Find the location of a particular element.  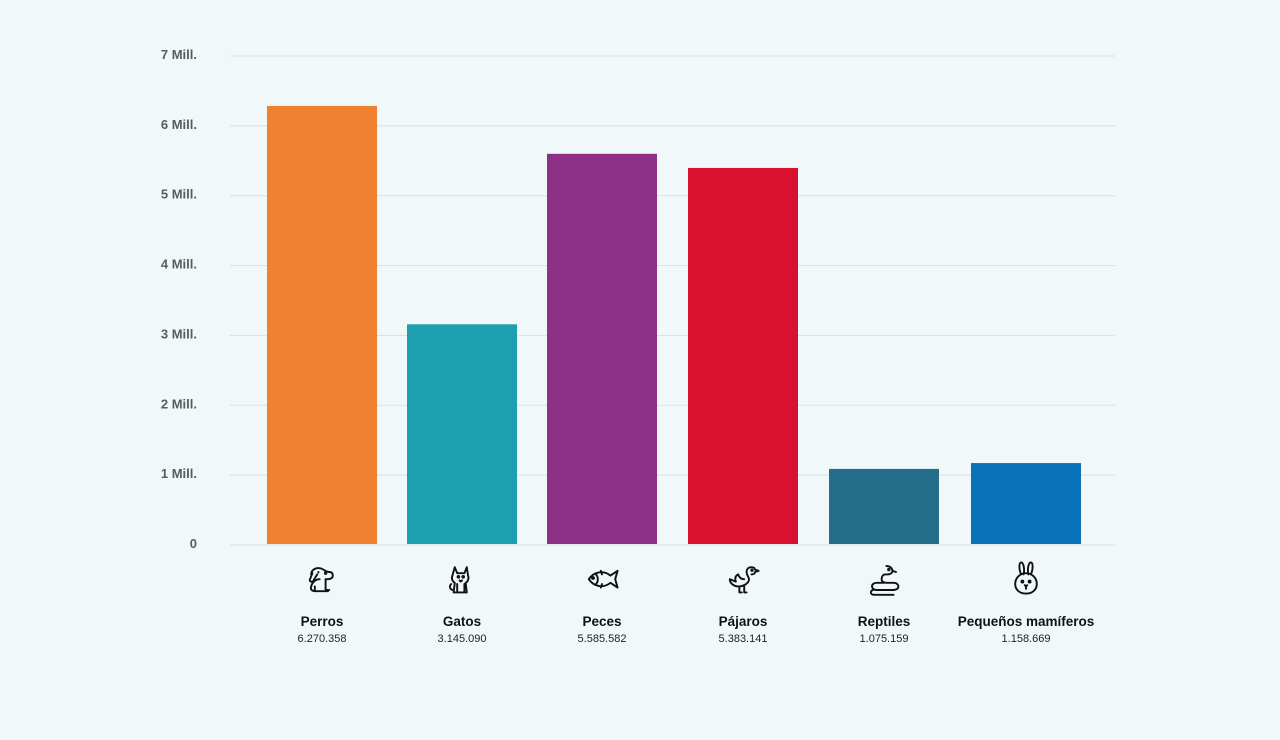

y-tick-label: 3 Mill. is located at coordinates (179, 333).